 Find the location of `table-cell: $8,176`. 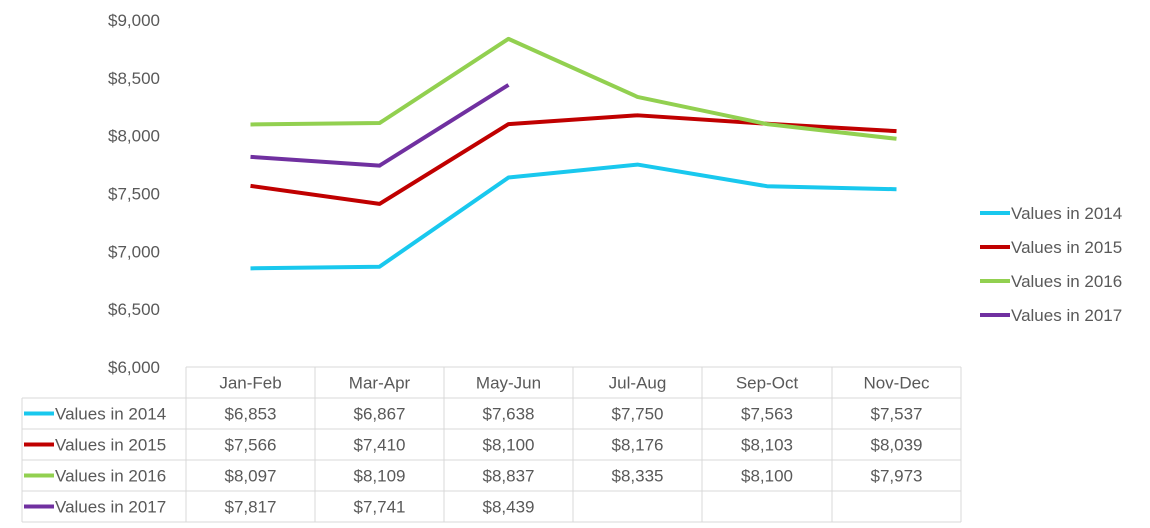

table-cell: $8,176 is located at coordinates (638, 445).